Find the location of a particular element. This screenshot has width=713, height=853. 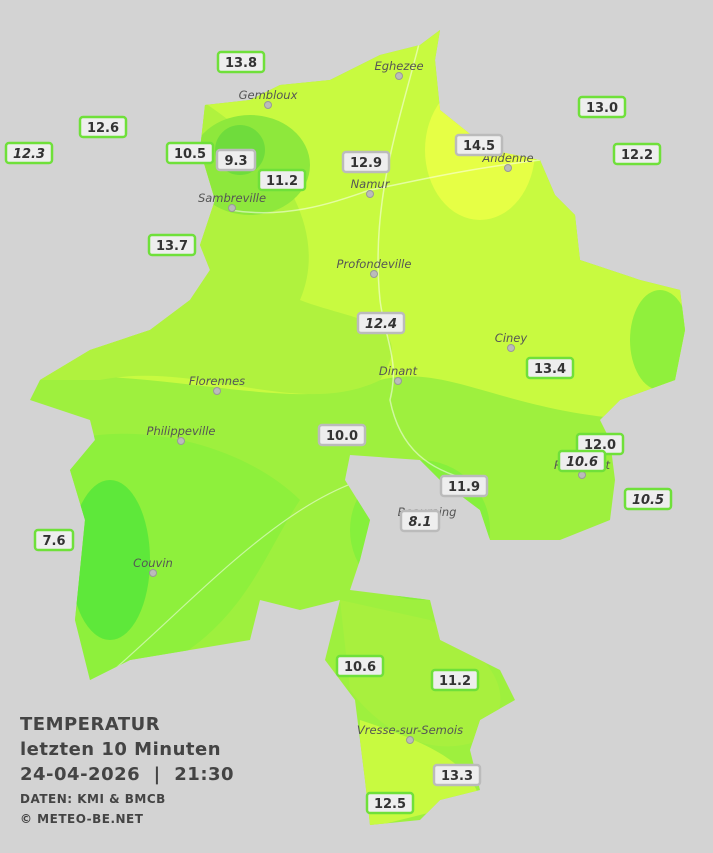

station: 12.2 is located at coordinates (637, 154).